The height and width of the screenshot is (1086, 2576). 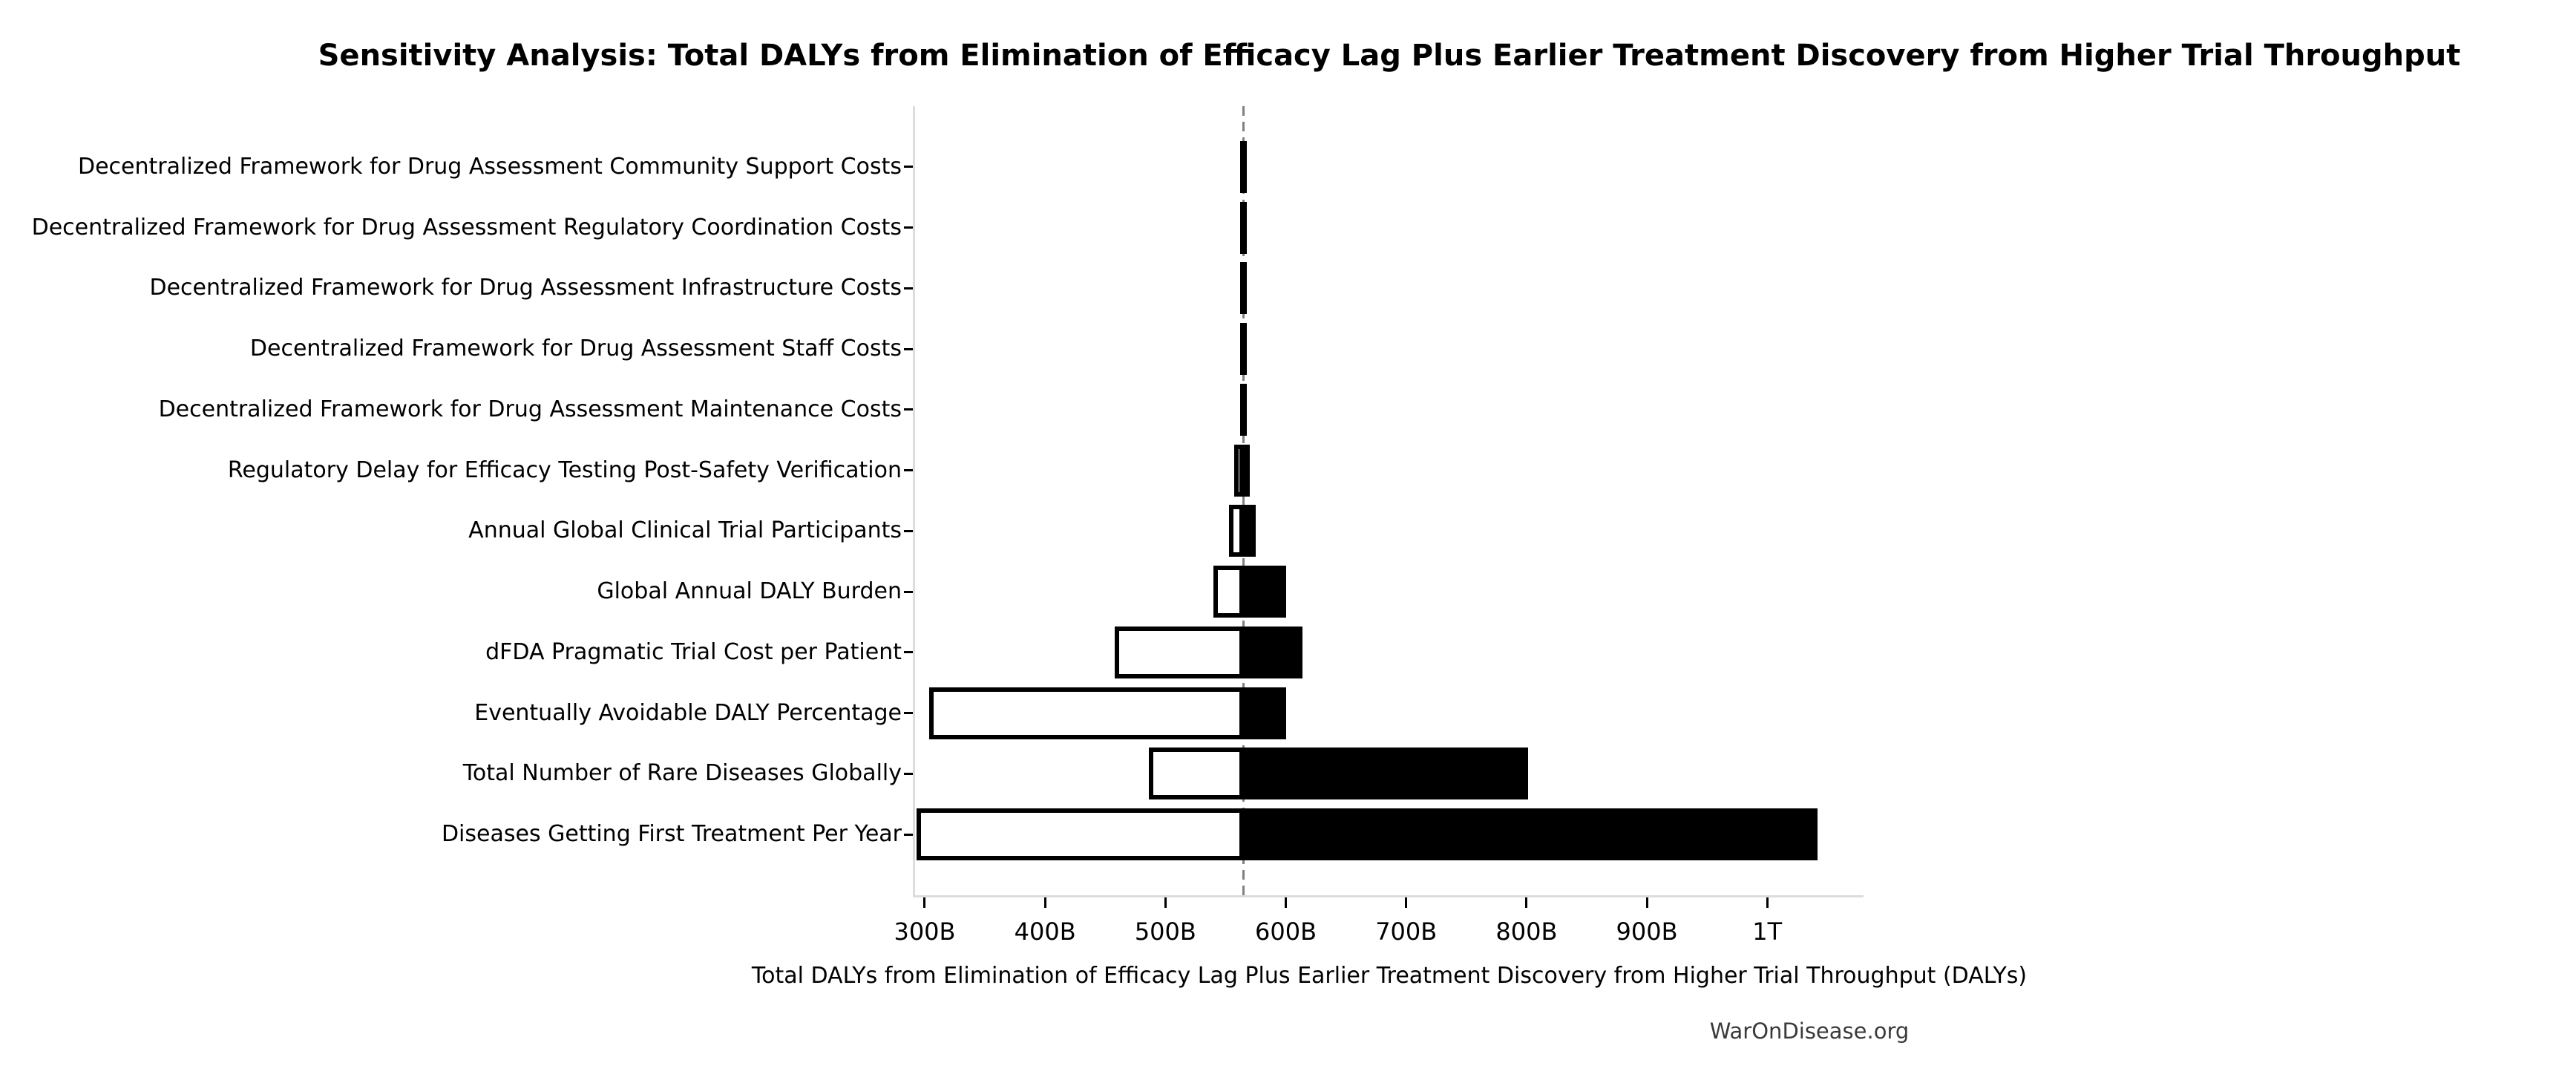 I want to click on y-axis-spine, so click(x=914, y=502).